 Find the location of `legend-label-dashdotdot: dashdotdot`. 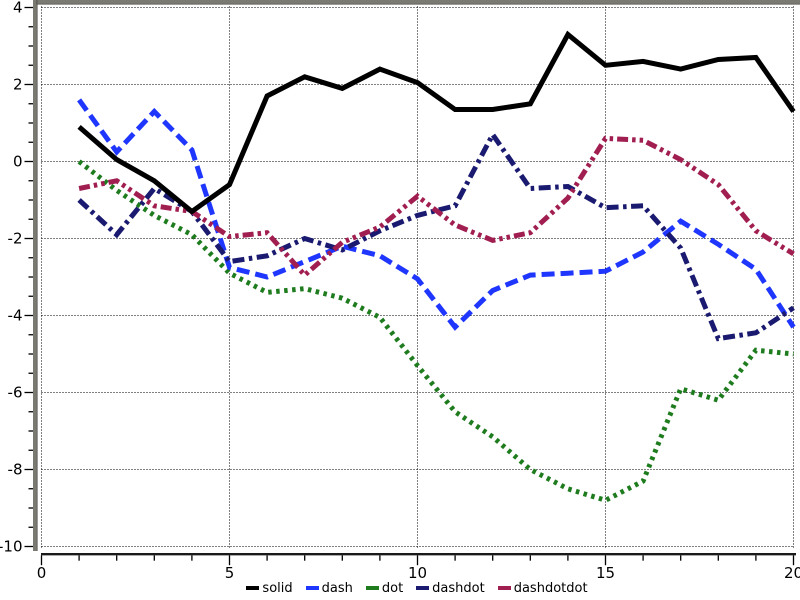

legend-label-dashdotdot: dashdotdot is located at coordinates (550, 588).